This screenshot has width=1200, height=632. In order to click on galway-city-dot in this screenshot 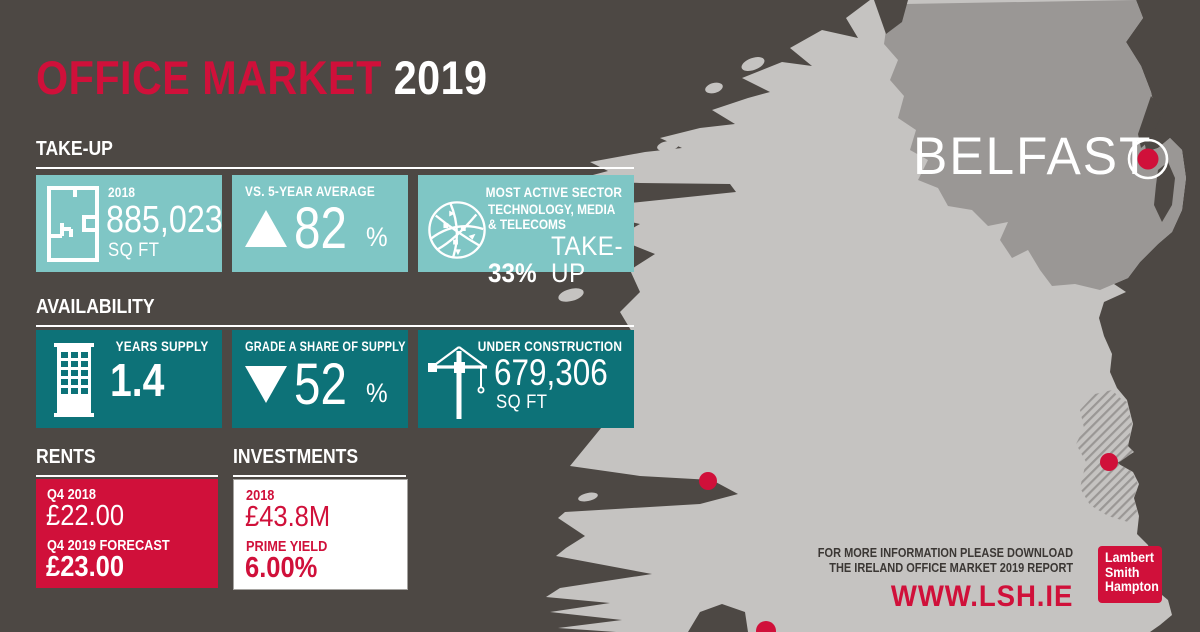, I will do `click(708, 481)`.